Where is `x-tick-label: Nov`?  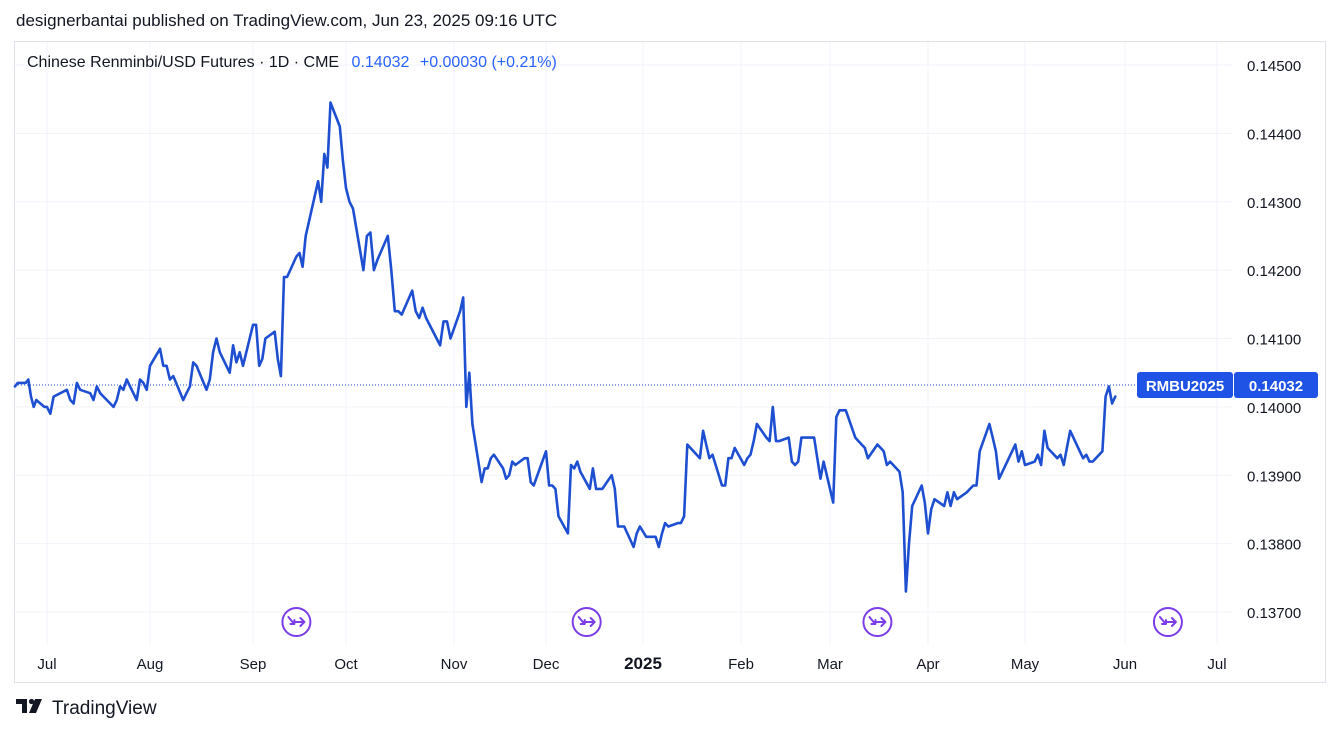 x-tick-label: Nov is located at coordinates (454, 664).